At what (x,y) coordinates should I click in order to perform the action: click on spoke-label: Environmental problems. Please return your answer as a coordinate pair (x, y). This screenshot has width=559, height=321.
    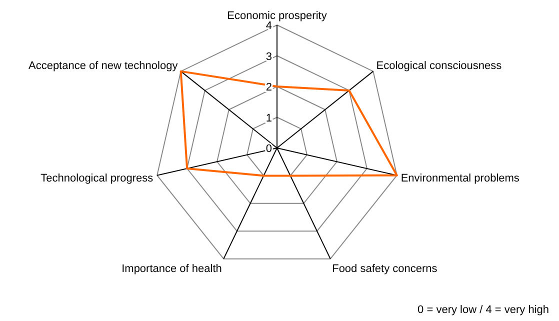
    Looking at the image, I should click on (460, 178).